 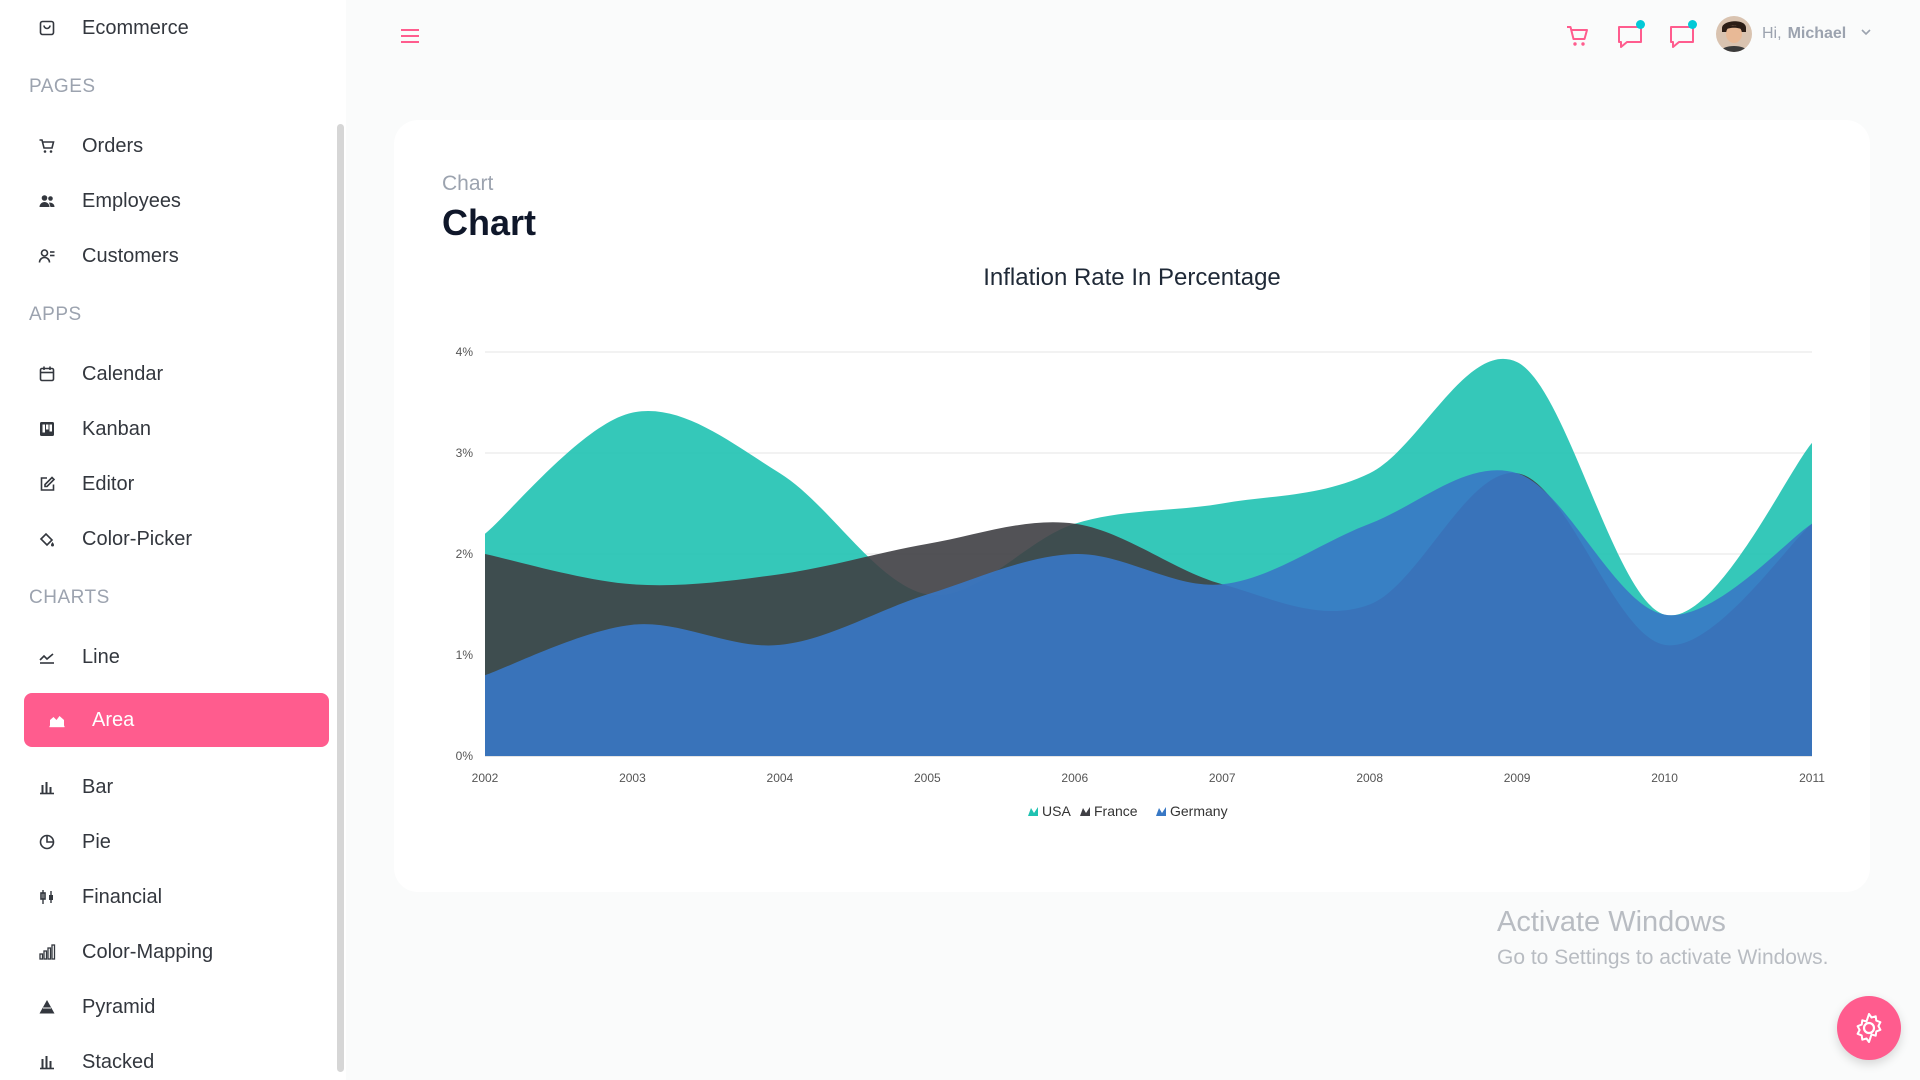 I want to click on x-tick-label: 2006, so click(x=1074, y=778).